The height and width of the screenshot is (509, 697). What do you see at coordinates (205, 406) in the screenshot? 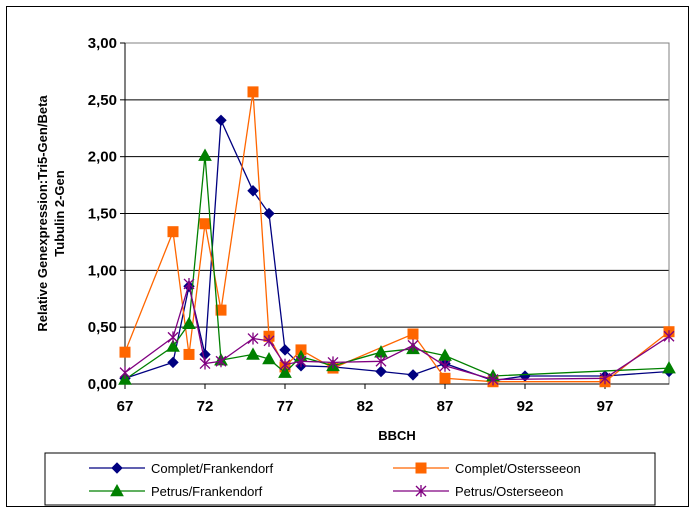
I see `x-tick-label: 72` at bounding box center [205, 406].